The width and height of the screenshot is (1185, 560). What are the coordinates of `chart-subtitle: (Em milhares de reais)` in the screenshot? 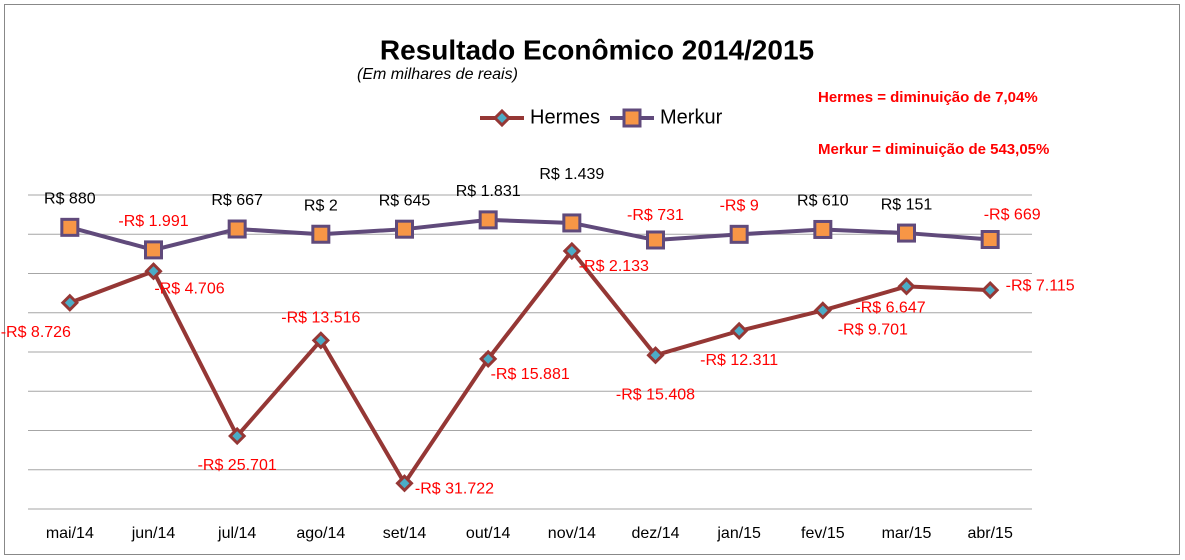 It's located at (437, 74).